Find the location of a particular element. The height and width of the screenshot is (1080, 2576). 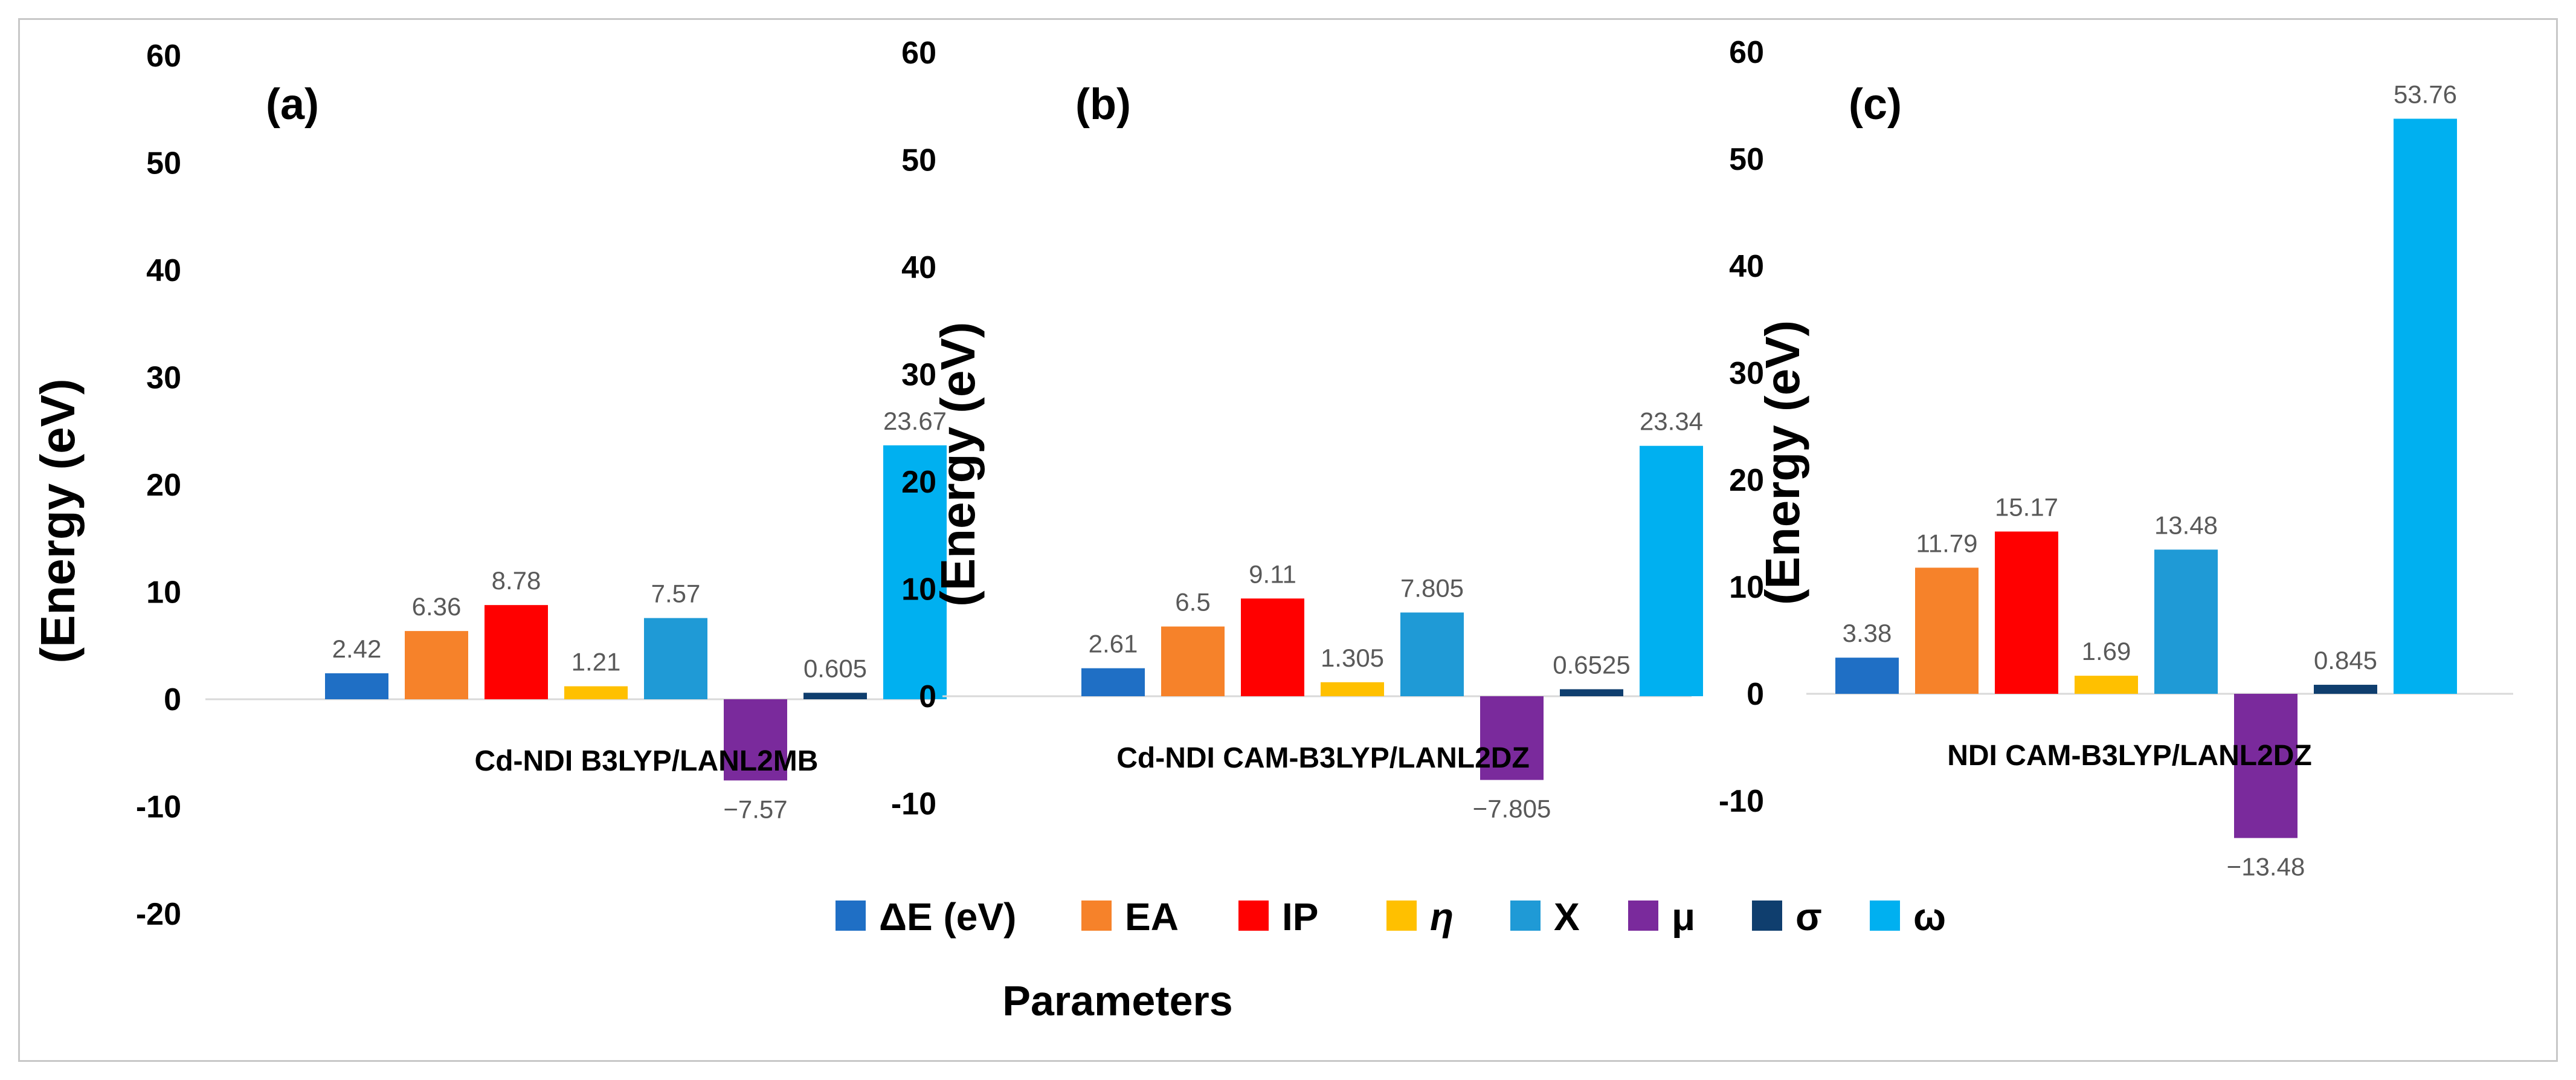

data-label: 1.305 is located at coordinates (1353, 658).